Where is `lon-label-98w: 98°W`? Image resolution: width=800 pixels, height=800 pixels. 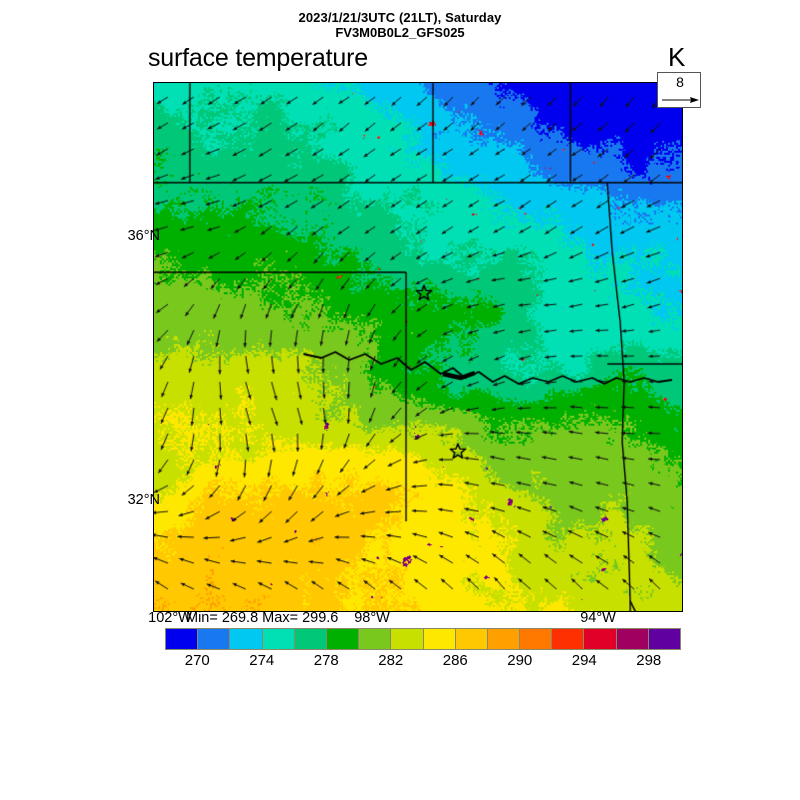 lon-label-98w: 98°W is located at coordinates (372, 618).